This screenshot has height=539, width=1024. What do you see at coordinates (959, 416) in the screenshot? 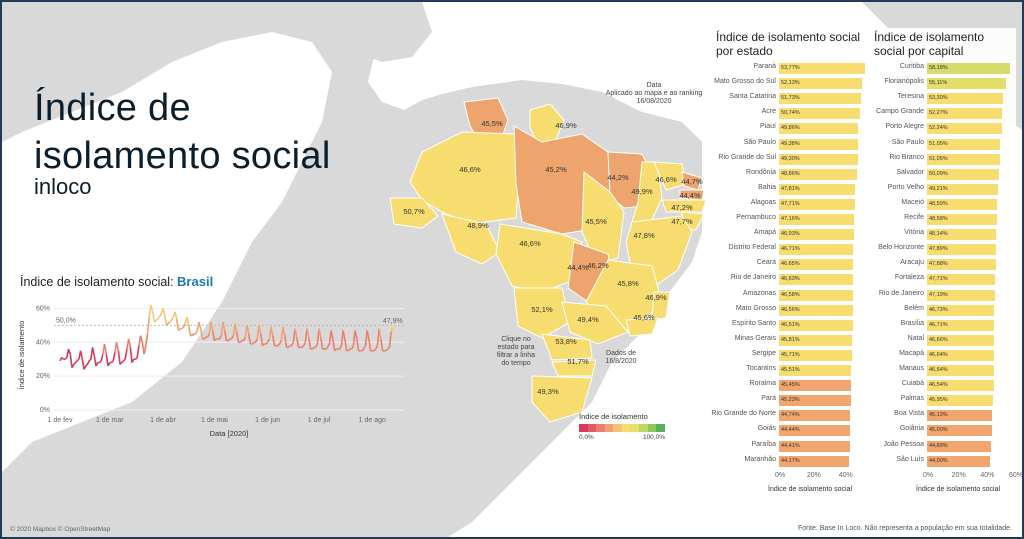
I see `rank-bar: 45,13%` at bounding box center [959, 416].